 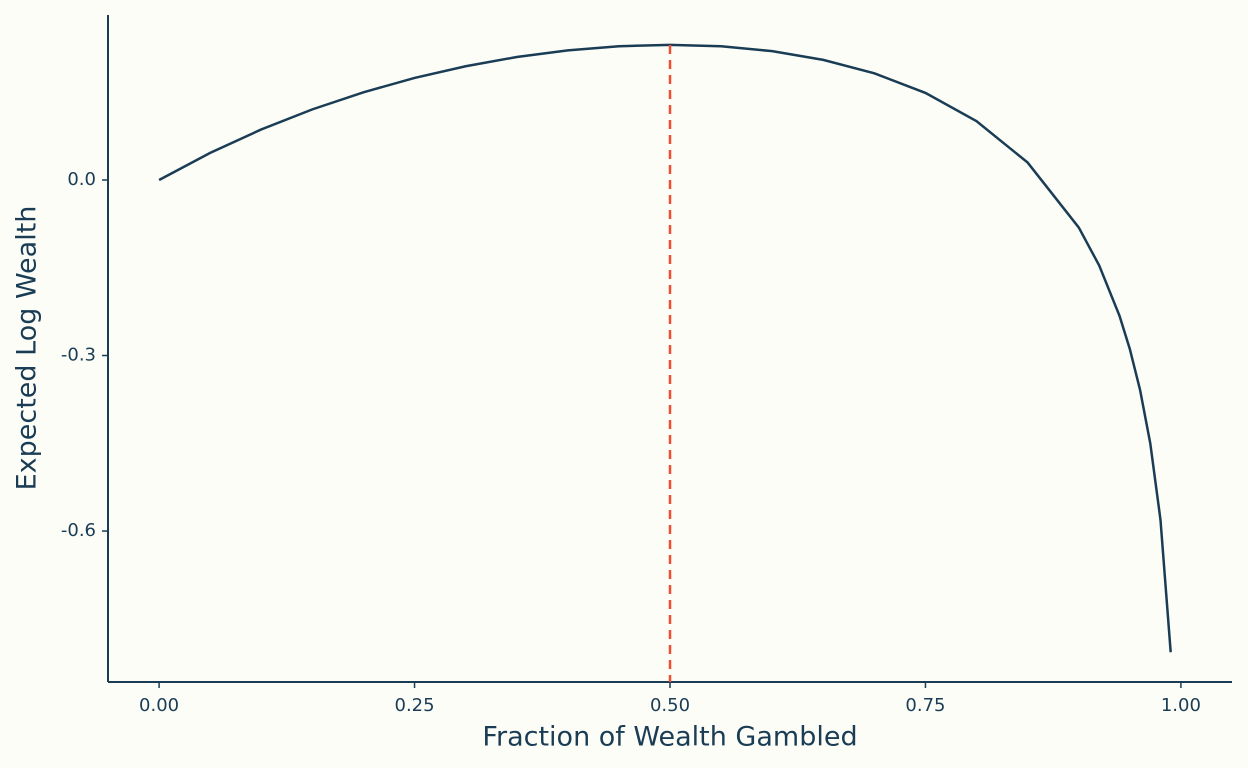 What do you see at coordinates (669, 737) in the screenshot?
I see `x-axis-title: Fraction of Wealth Gambled` at bounding box center [669, 737].